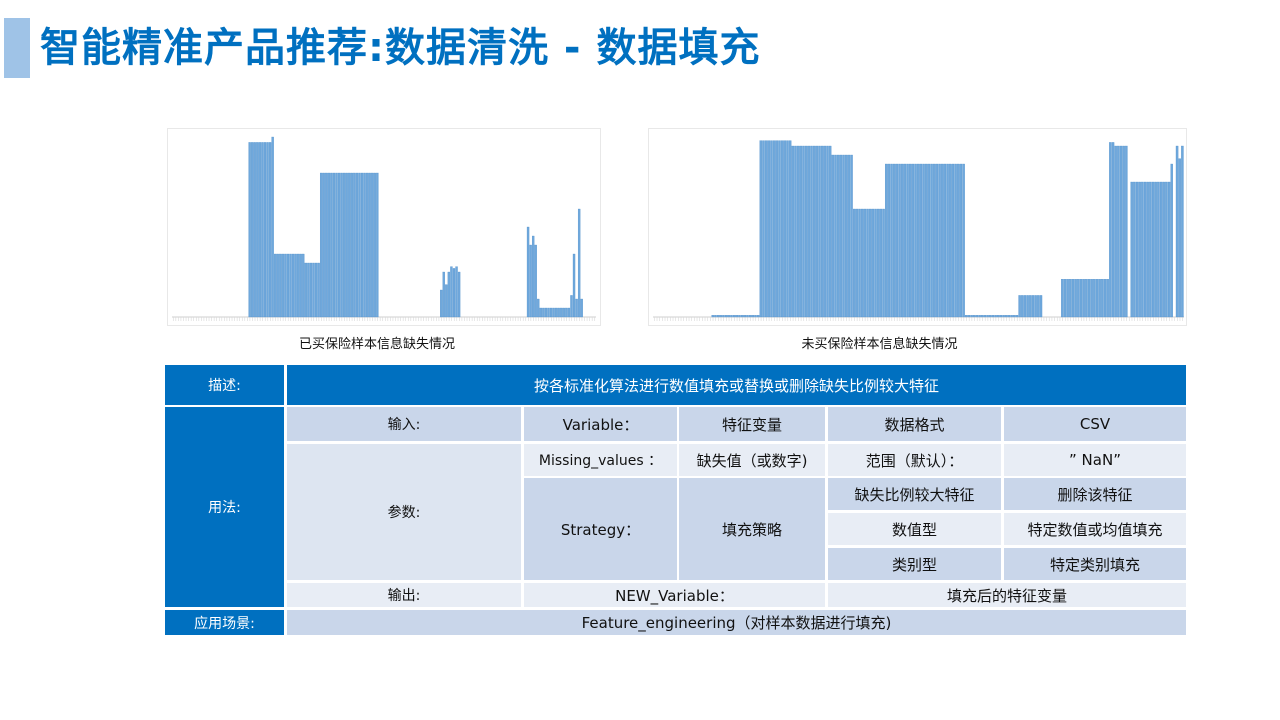 This screenshot has height=720, width=1280. Describe the element at coordinates (915, 563) in the screenshot. I see `strategy-condition-categorical: 类别型` at that location.